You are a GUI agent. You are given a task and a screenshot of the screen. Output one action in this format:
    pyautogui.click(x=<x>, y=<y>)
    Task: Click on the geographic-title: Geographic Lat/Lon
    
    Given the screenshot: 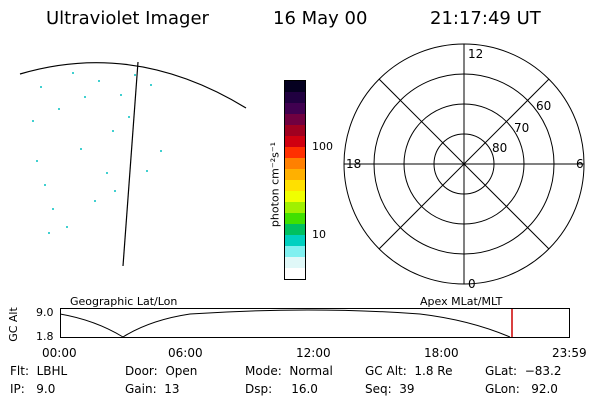 What is the action you would take?
    pyautogui.click(x=124, y=301)
    